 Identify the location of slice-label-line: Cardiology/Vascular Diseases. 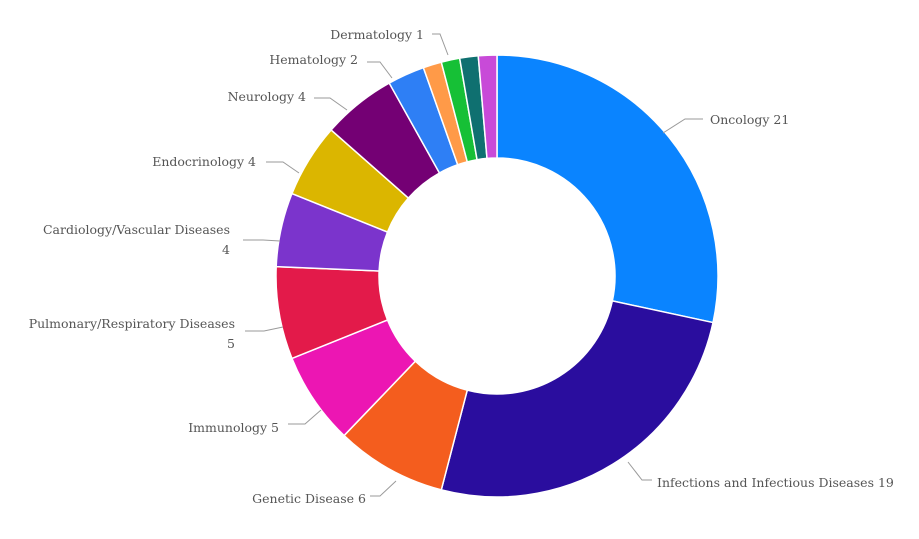
(136, 229).